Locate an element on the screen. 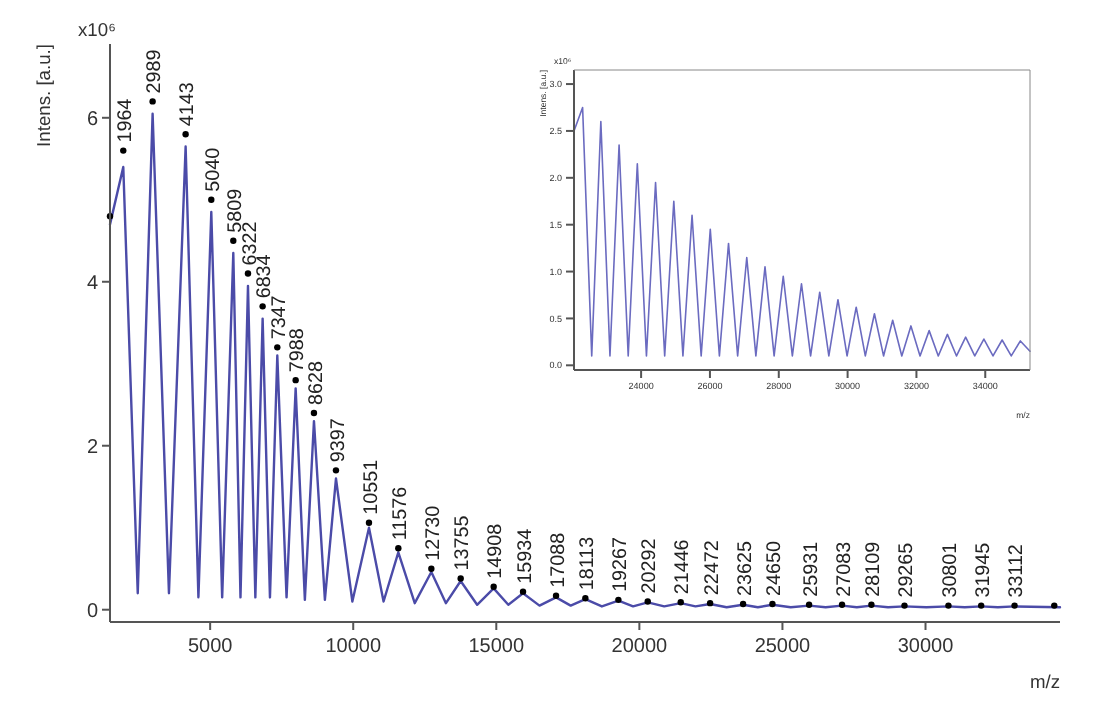 This screenshot has width=1104, height=710. annotation: 13755 is located at coordinates (463, 542).